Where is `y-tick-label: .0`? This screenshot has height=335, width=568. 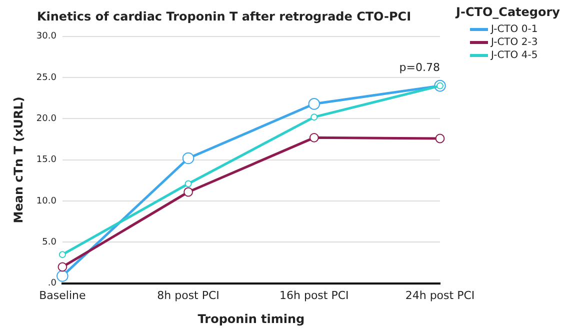 y-tick-label: .0 is located at coordinates (52, 283).